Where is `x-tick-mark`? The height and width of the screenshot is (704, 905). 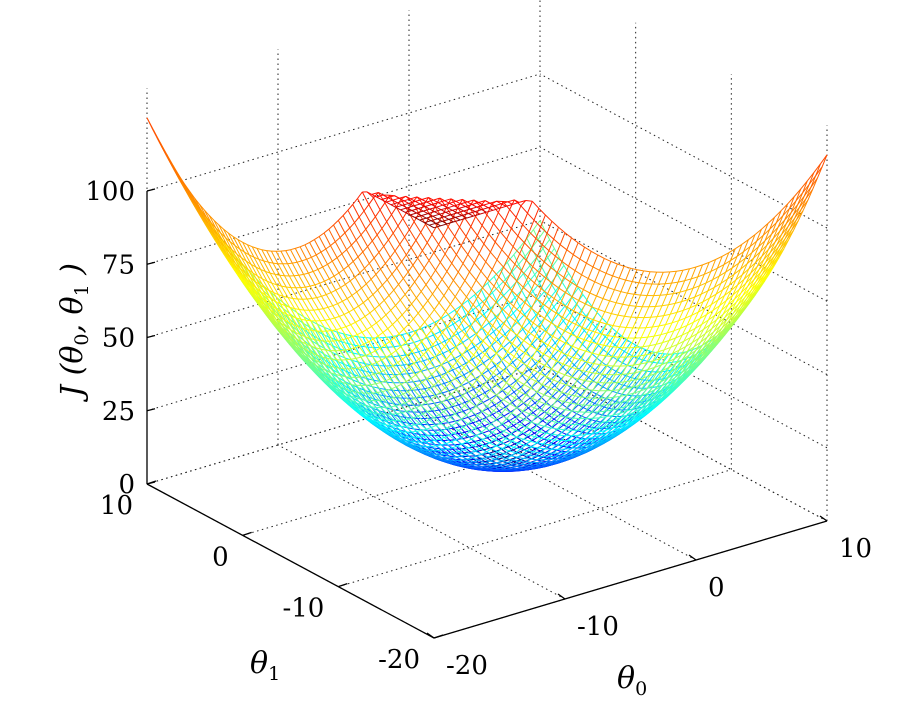 x-tick-mark is located at coordinates (692, 557).